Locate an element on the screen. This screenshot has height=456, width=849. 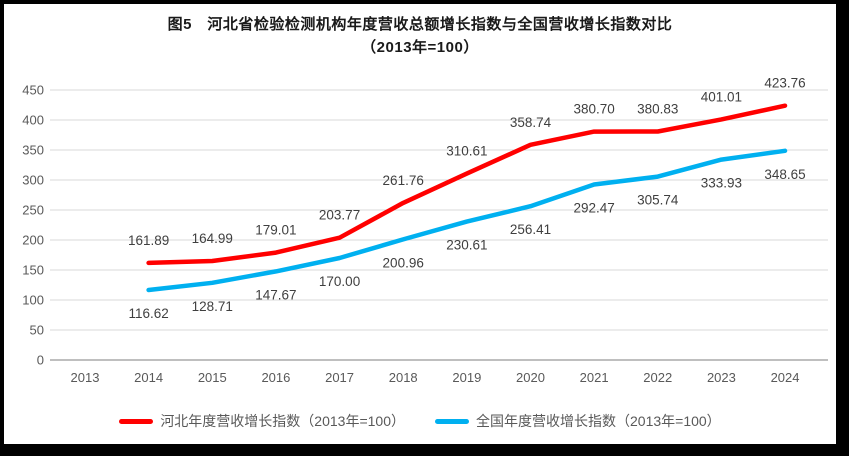
data-label: 380.83 is located at coordinates (657, 109).